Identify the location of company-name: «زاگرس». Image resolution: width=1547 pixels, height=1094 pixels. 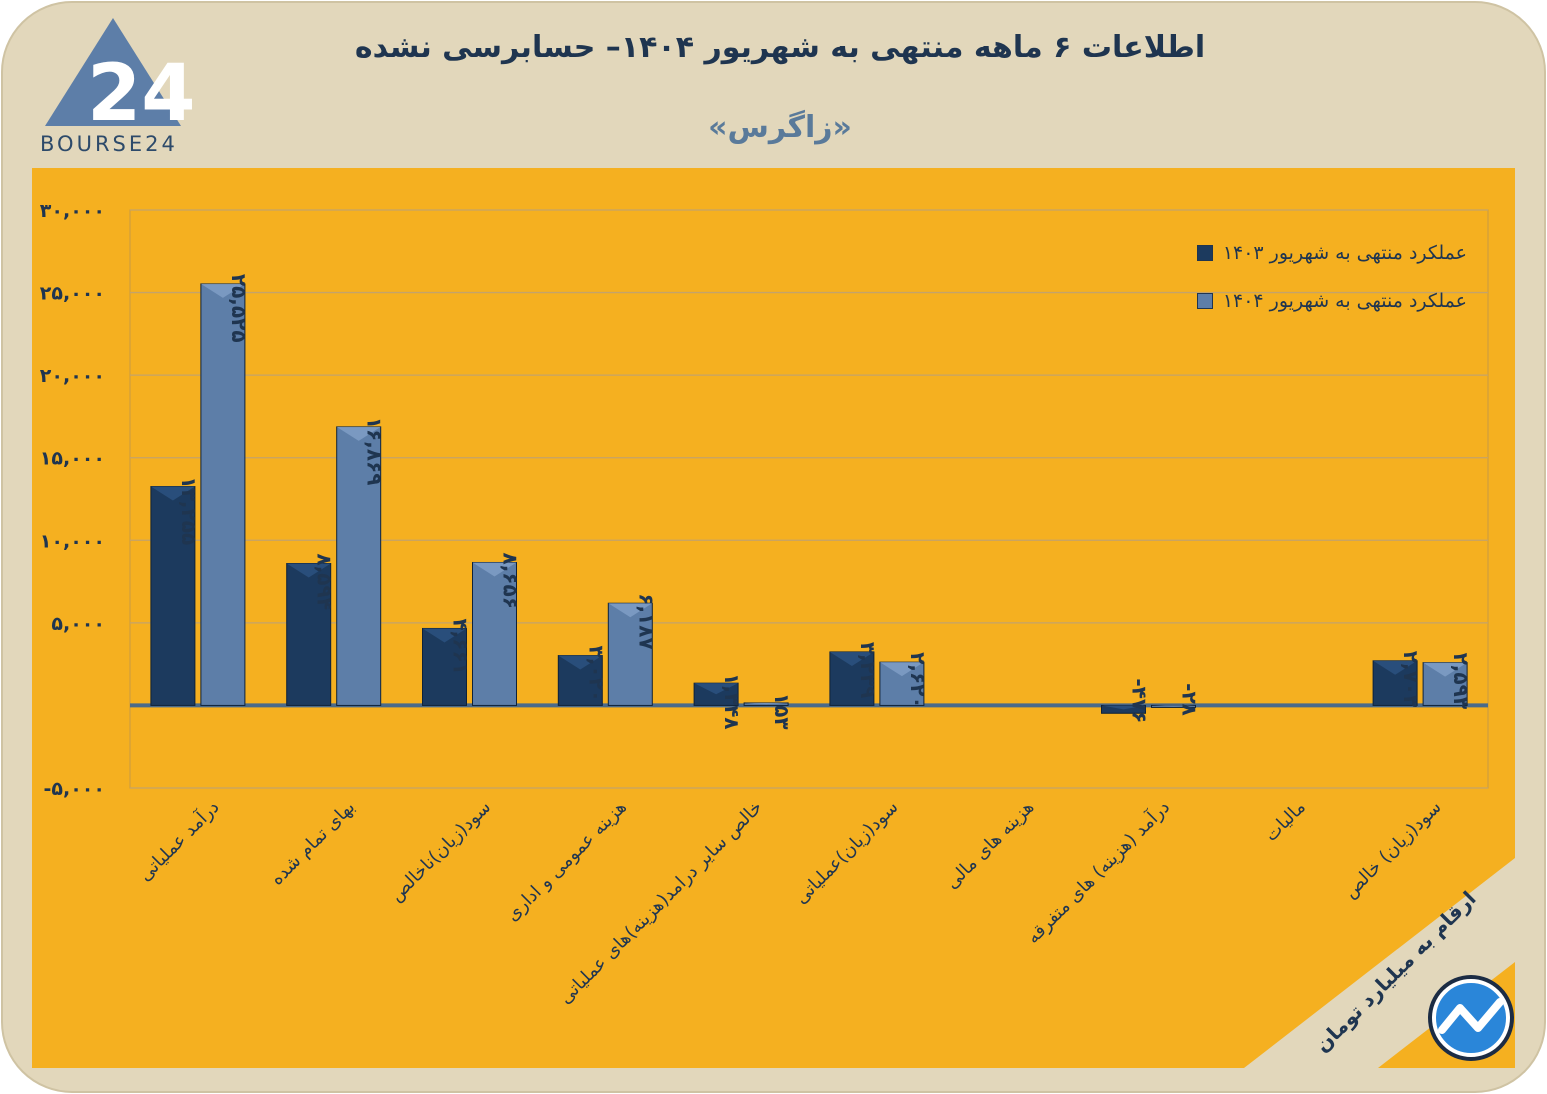
(780, 127).